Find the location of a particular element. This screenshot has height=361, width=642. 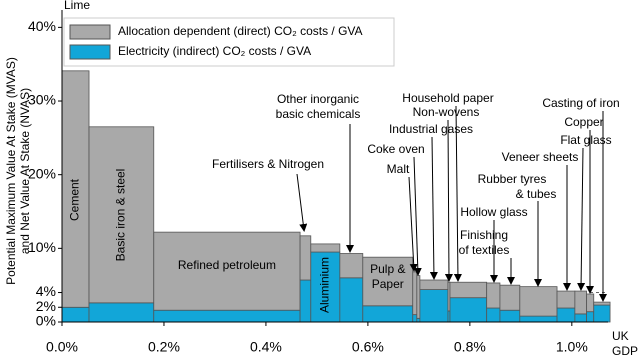

y-tick-label: 0% is located at coordinates (46, 321).